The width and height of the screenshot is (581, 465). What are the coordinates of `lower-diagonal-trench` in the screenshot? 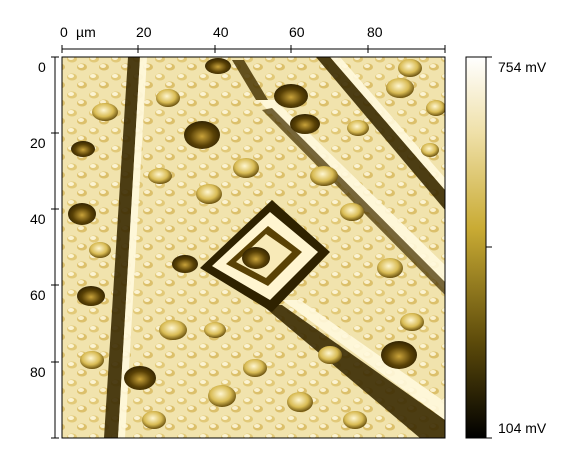 It's located at (353, 371).